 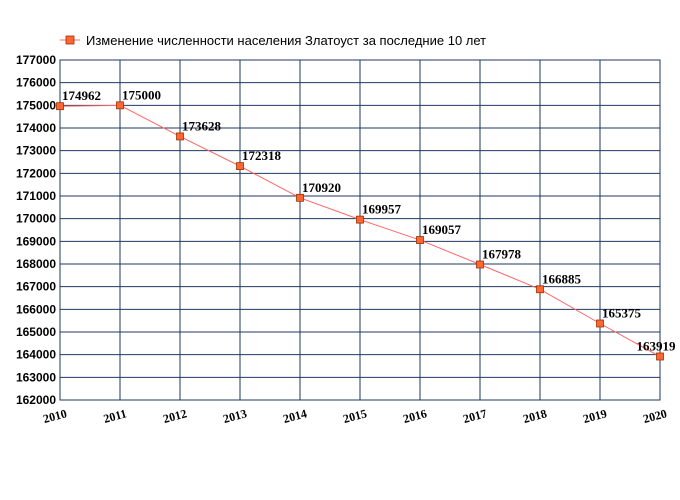 I want to click on x-tick-label: 2018, so click(x=535, y=416).